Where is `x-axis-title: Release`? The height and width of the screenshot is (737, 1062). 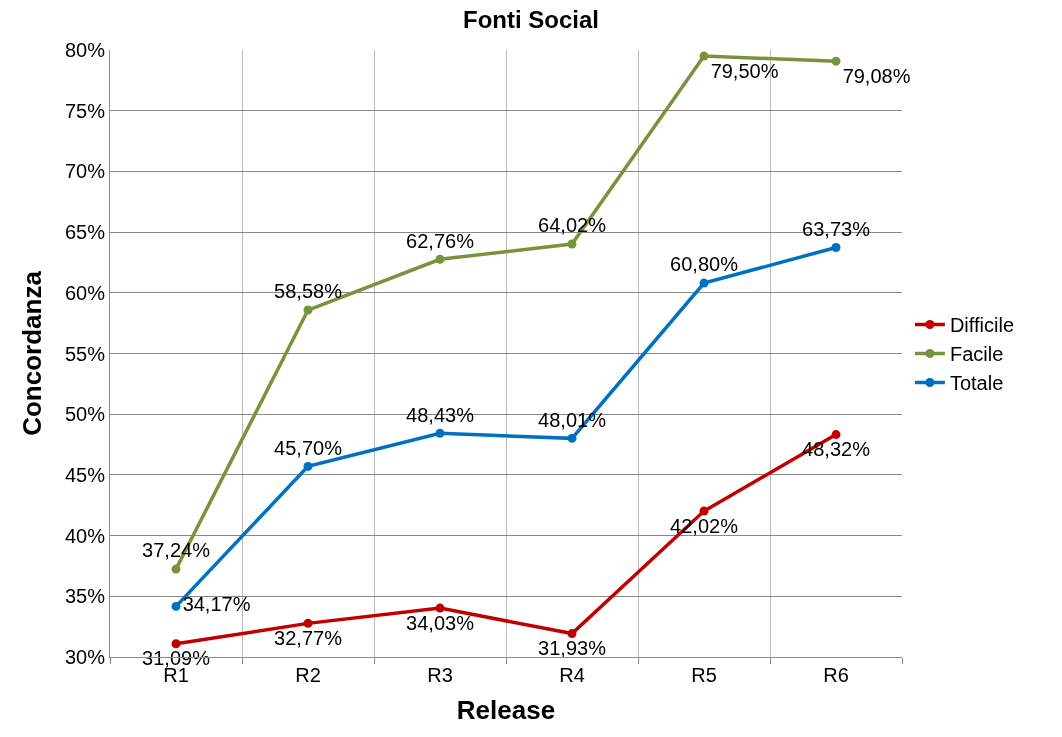 x-axis-title: Release is located at coordinates (506, 709).